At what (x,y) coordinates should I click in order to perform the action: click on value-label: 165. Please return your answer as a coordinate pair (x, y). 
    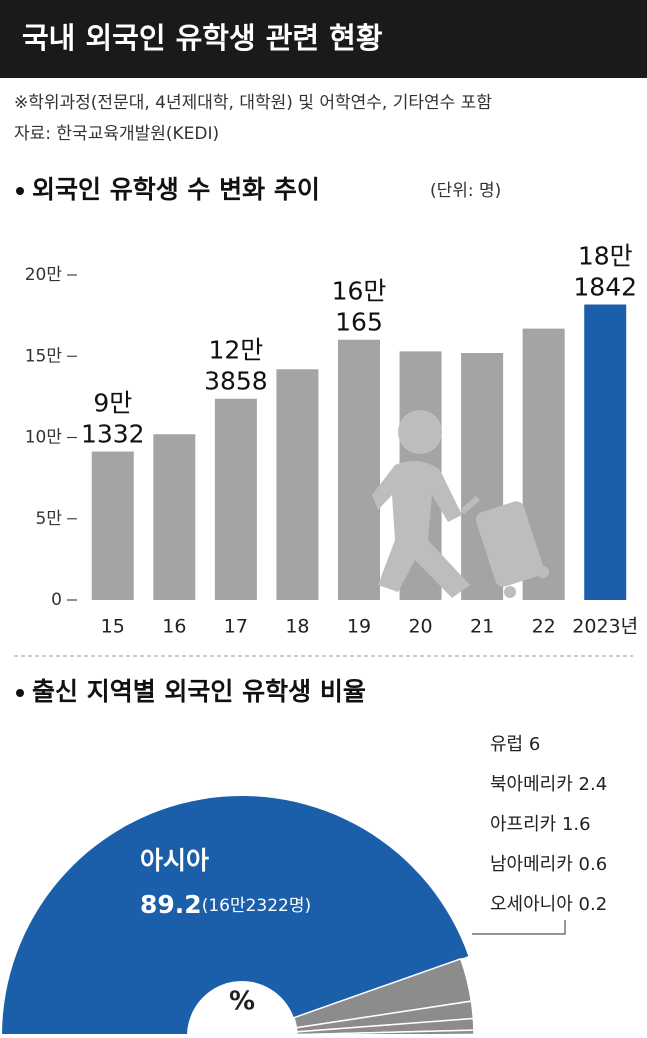
    Looking at the image, I should click on (359, 322).